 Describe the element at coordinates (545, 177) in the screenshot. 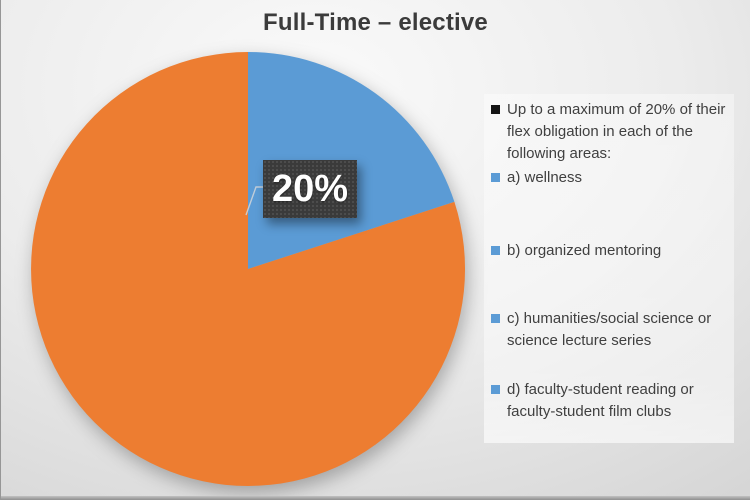

I see `legend-item-label: a) wellness` at that location.